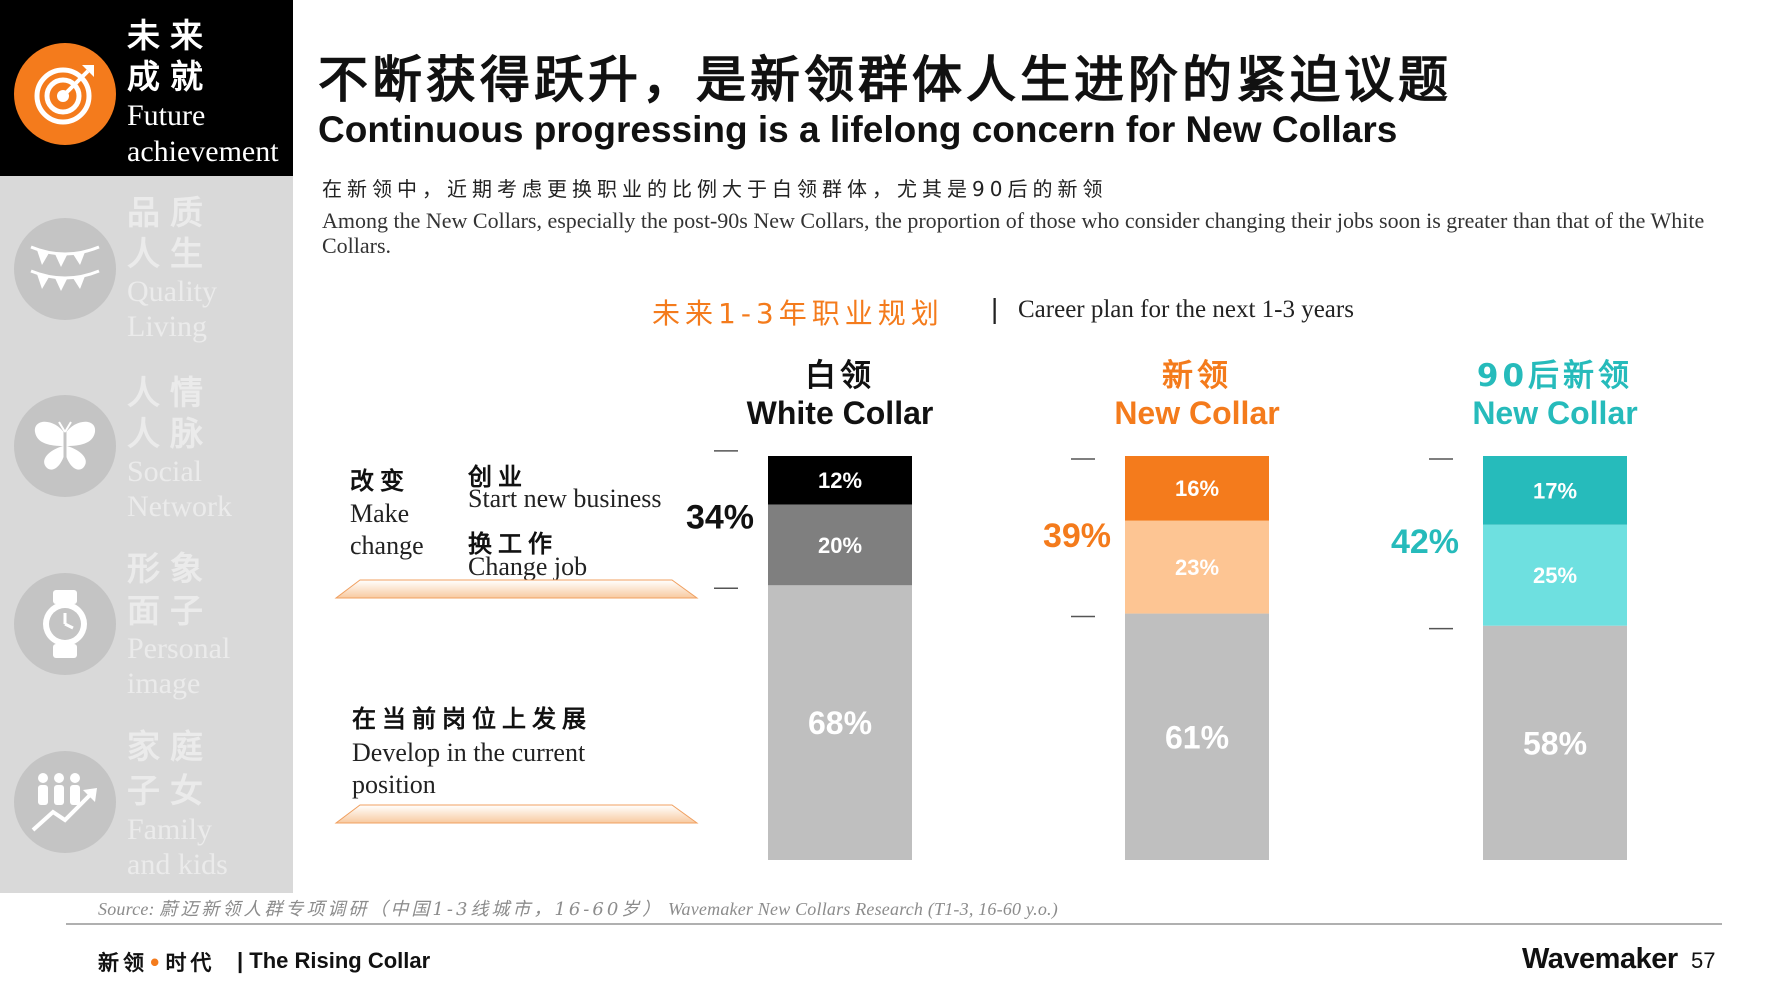 Image resolution: width=1778 pixels, height=1000 pixels. Describe the element at coordinates (126, 909) in the screenshot. I see `source-label: Source:` at that location.